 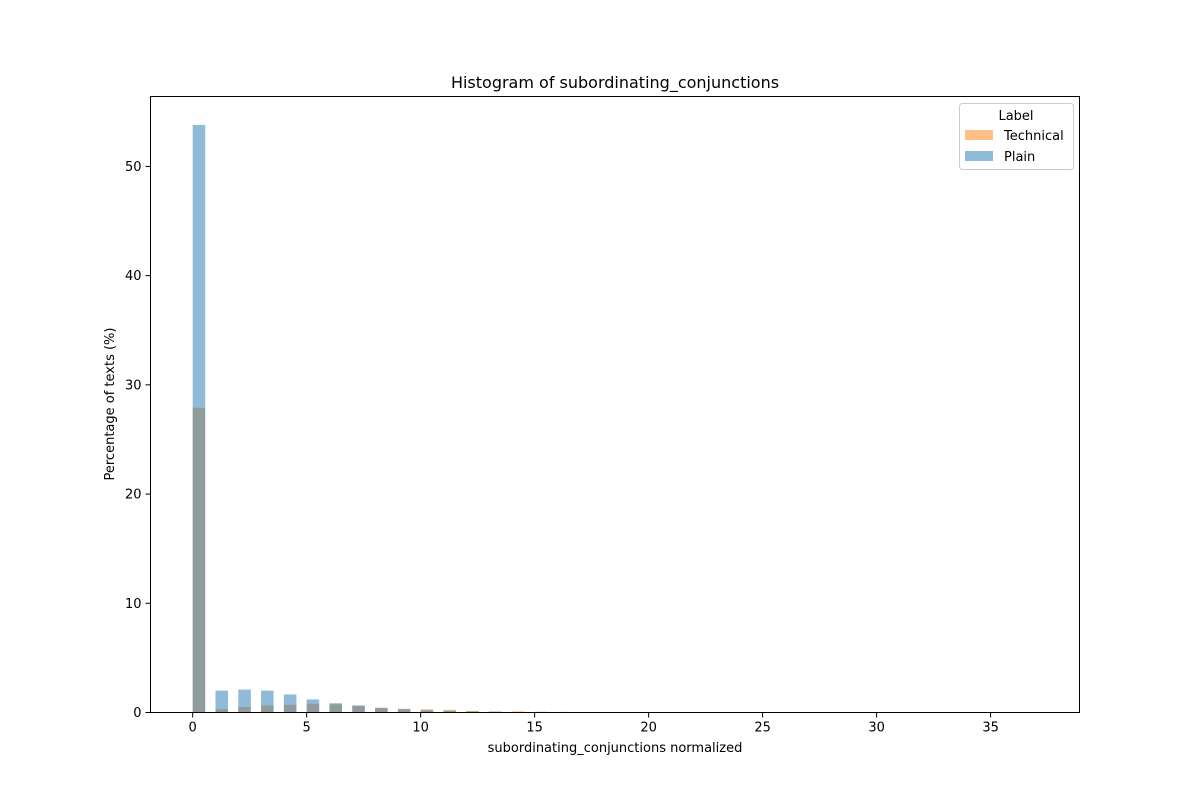 What do you see at coordinates (1015, 116) in the screenshot?
I see `legend-title: Label` at bounding box center [1015, 116].